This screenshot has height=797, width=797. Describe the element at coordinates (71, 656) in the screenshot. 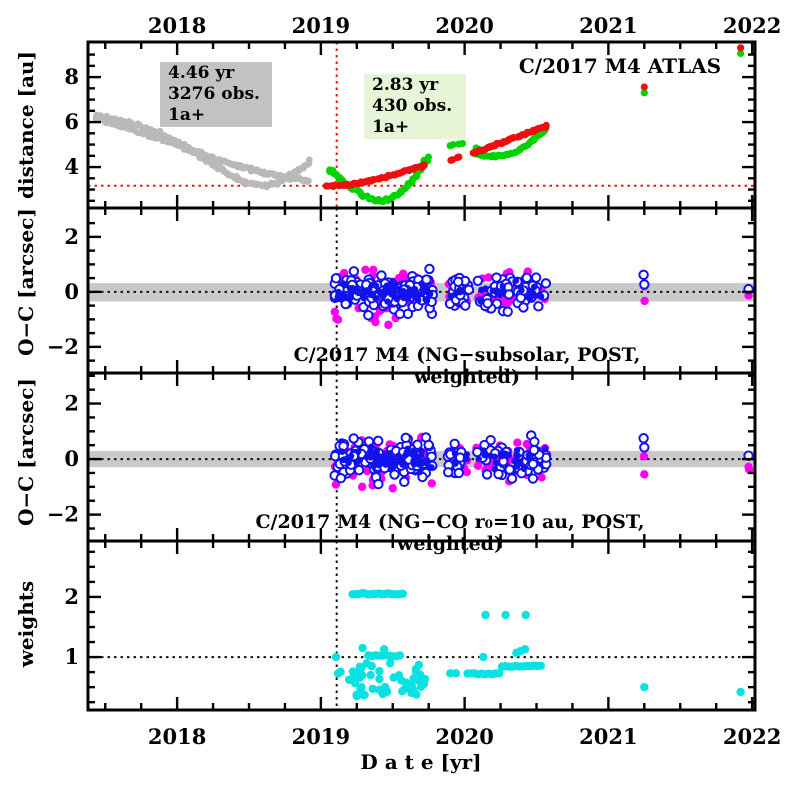

I see `y-tick-label: 1` at that location.